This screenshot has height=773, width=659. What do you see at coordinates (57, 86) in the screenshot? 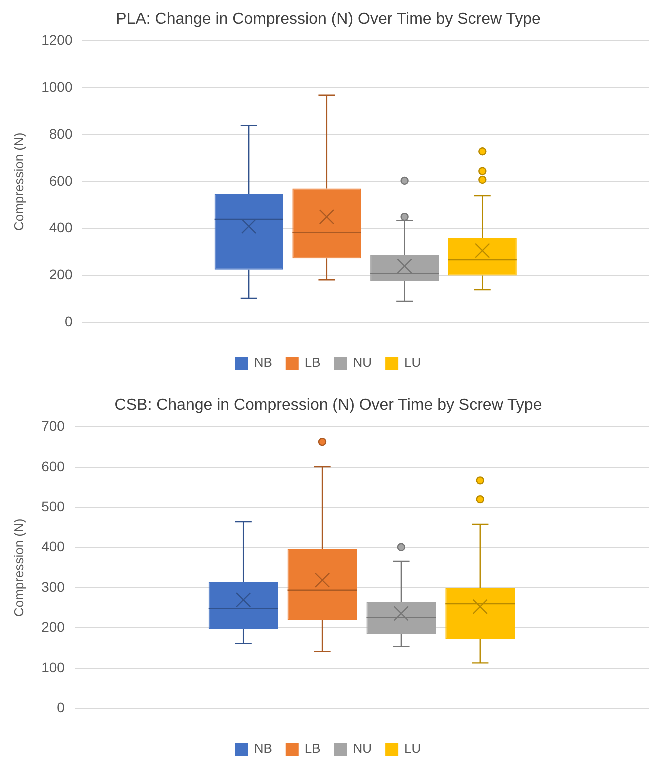
I see `y-tick-label: 1000` at bounding box center [57, 86].